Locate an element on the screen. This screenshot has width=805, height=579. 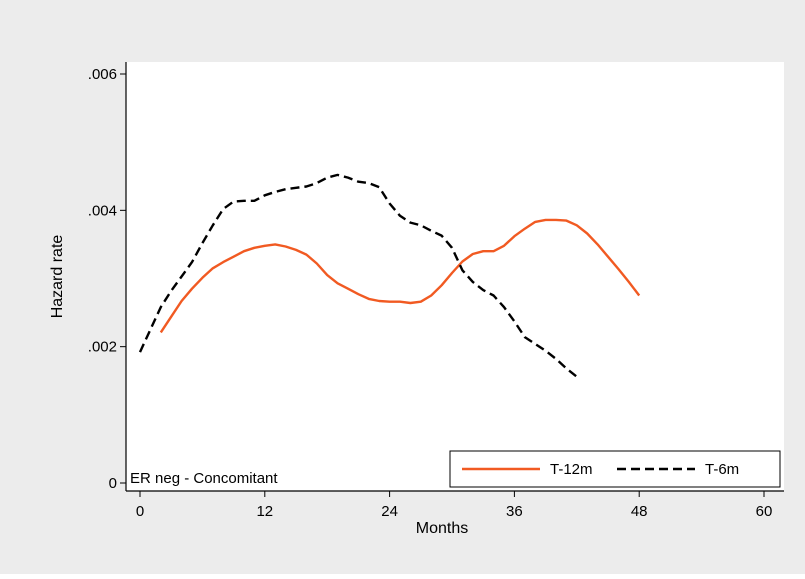
y-tick-label: 0 is located at coordinates (113, 483).